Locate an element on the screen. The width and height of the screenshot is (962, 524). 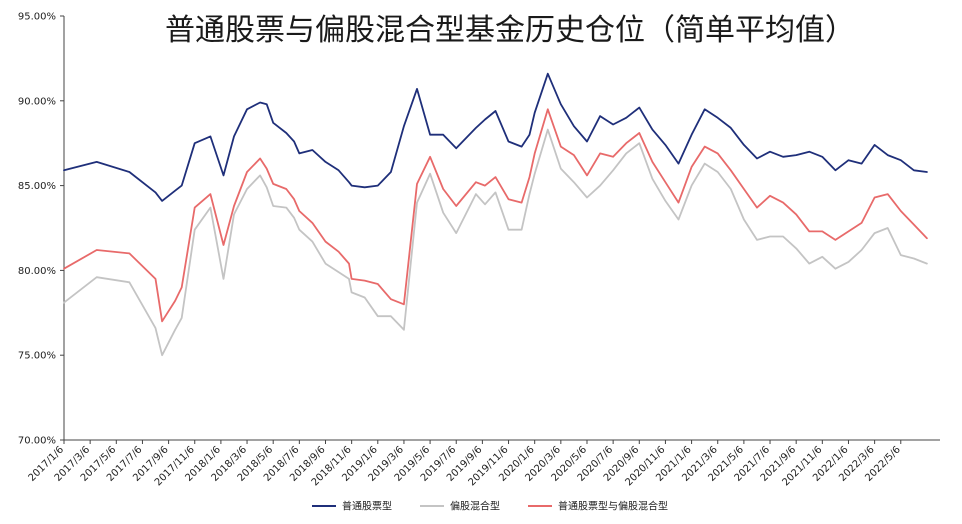
y-tick-label: 90.00% is located at coordinates (37, 101).